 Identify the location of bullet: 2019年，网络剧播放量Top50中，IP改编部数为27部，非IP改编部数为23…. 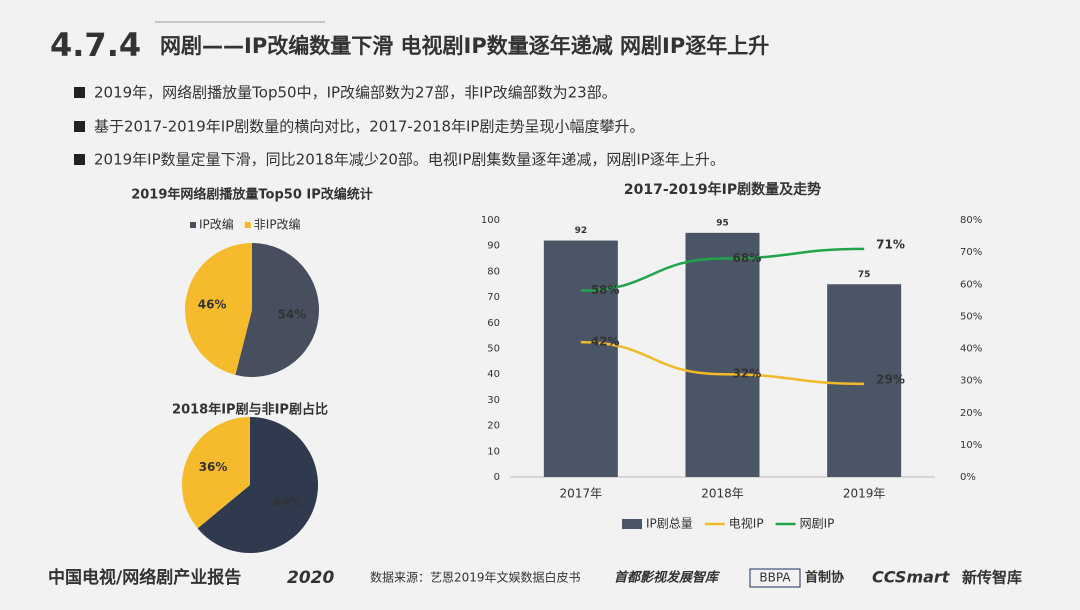
(355, 93).